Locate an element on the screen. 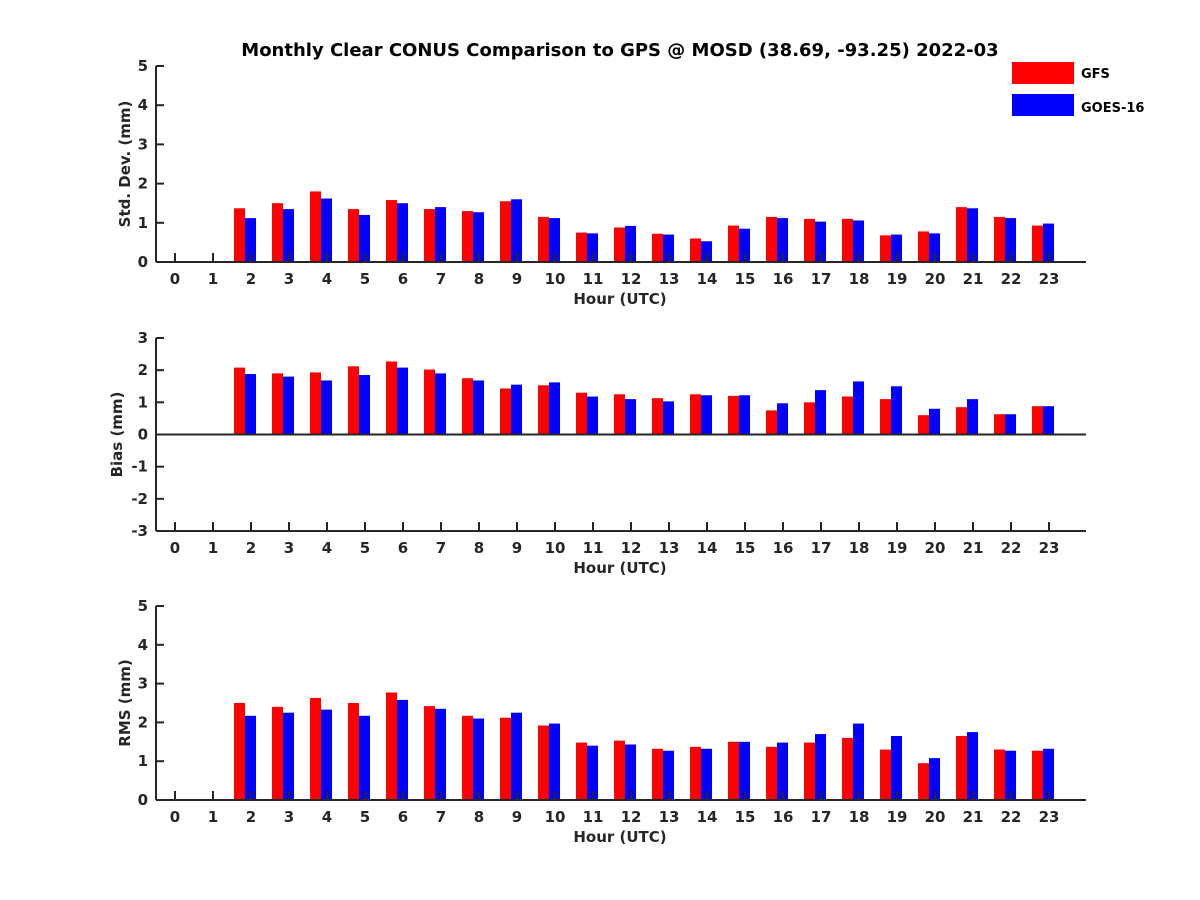  x-tick-label: 5 is located at coordinates (365, 279).